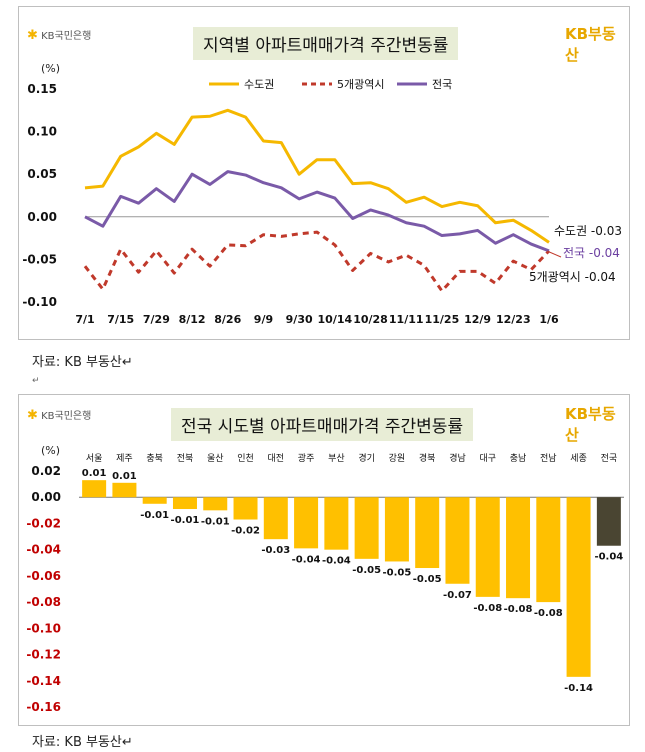  I want to click on category-label: 충북, so click(154, 458).